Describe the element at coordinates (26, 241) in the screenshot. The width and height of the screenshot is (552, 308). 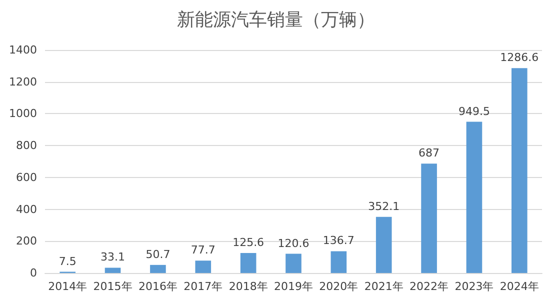
I see `y-tick-label: 200` at that location.